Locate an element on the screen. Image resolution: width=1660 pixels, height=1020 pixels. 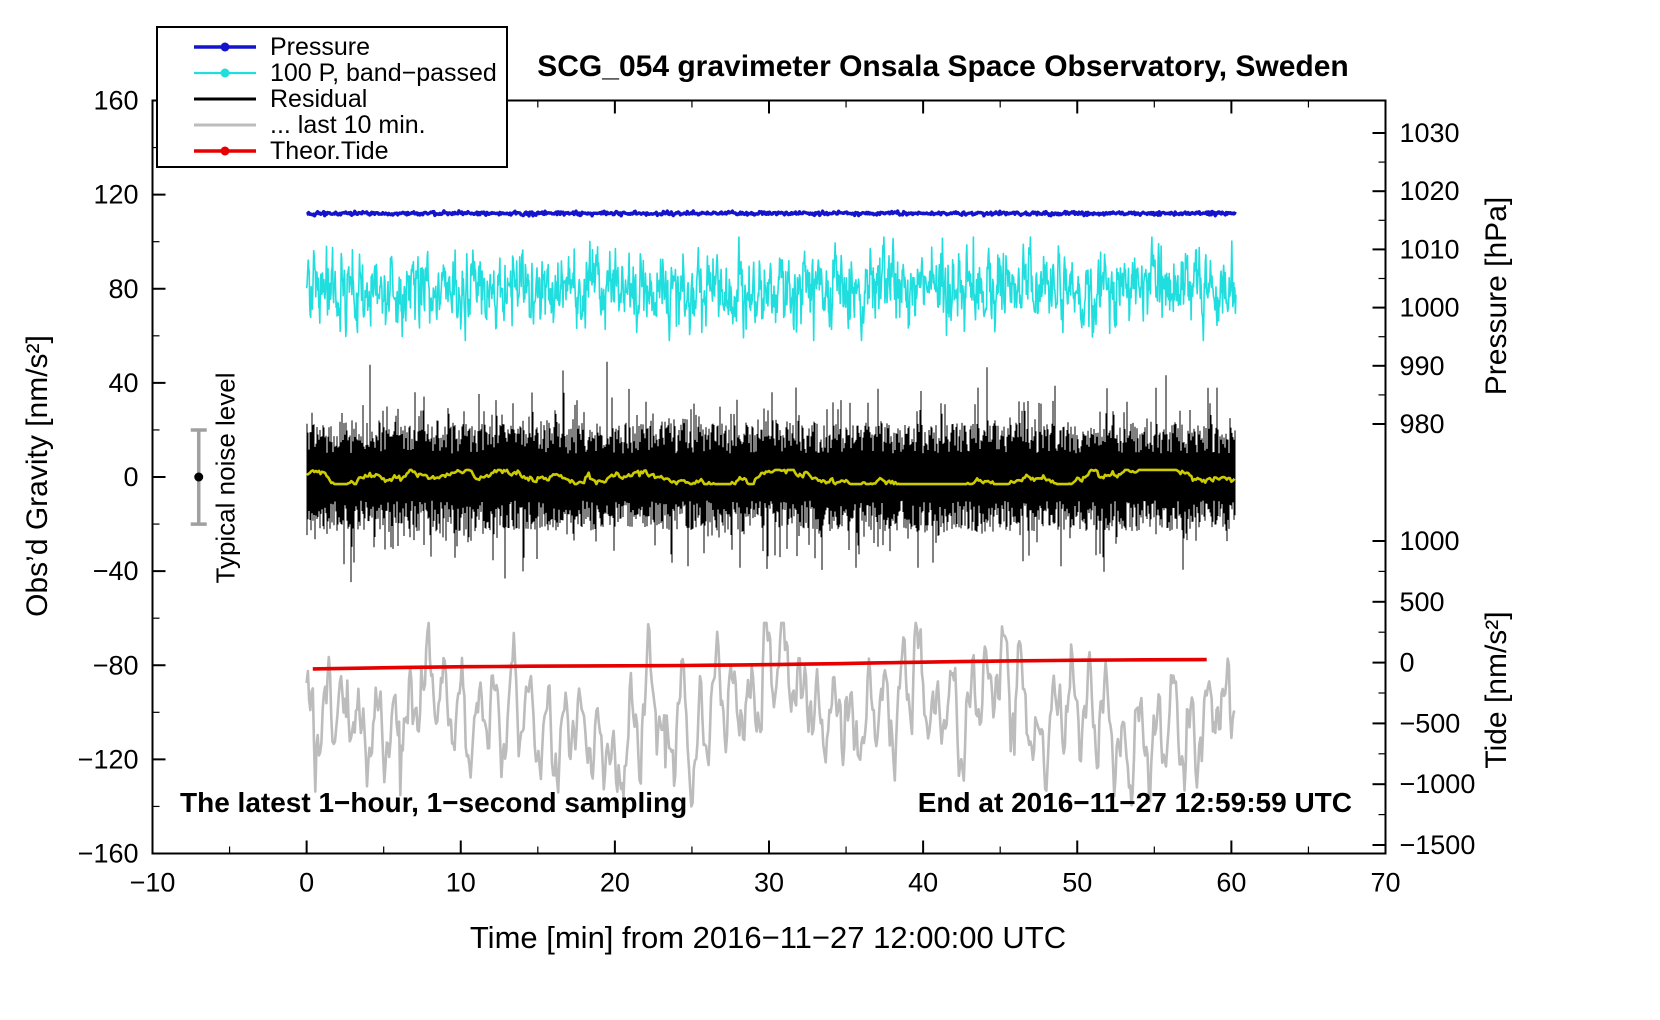
tick-label: −80 is located at coordinates (116, 665).